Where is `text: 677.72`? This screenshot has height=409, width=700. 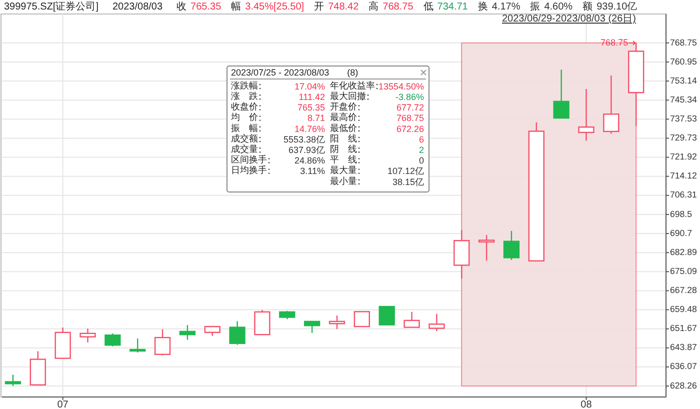 text: 677.72 is located at coordinates (410, 107).